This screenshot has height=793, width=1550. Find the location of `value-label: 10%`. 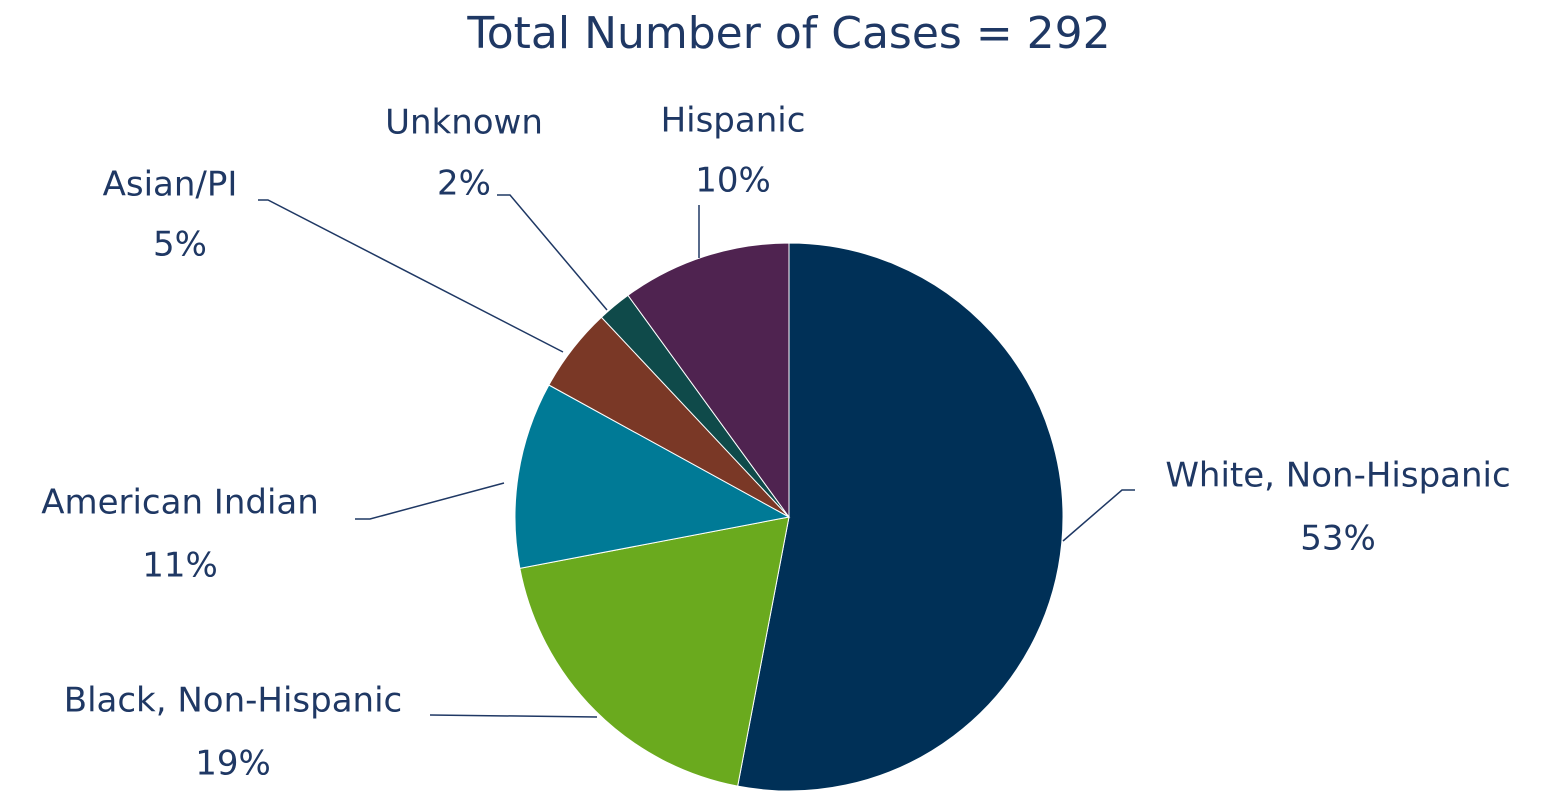

value-label: 10% is located at coordinates (733, 181).